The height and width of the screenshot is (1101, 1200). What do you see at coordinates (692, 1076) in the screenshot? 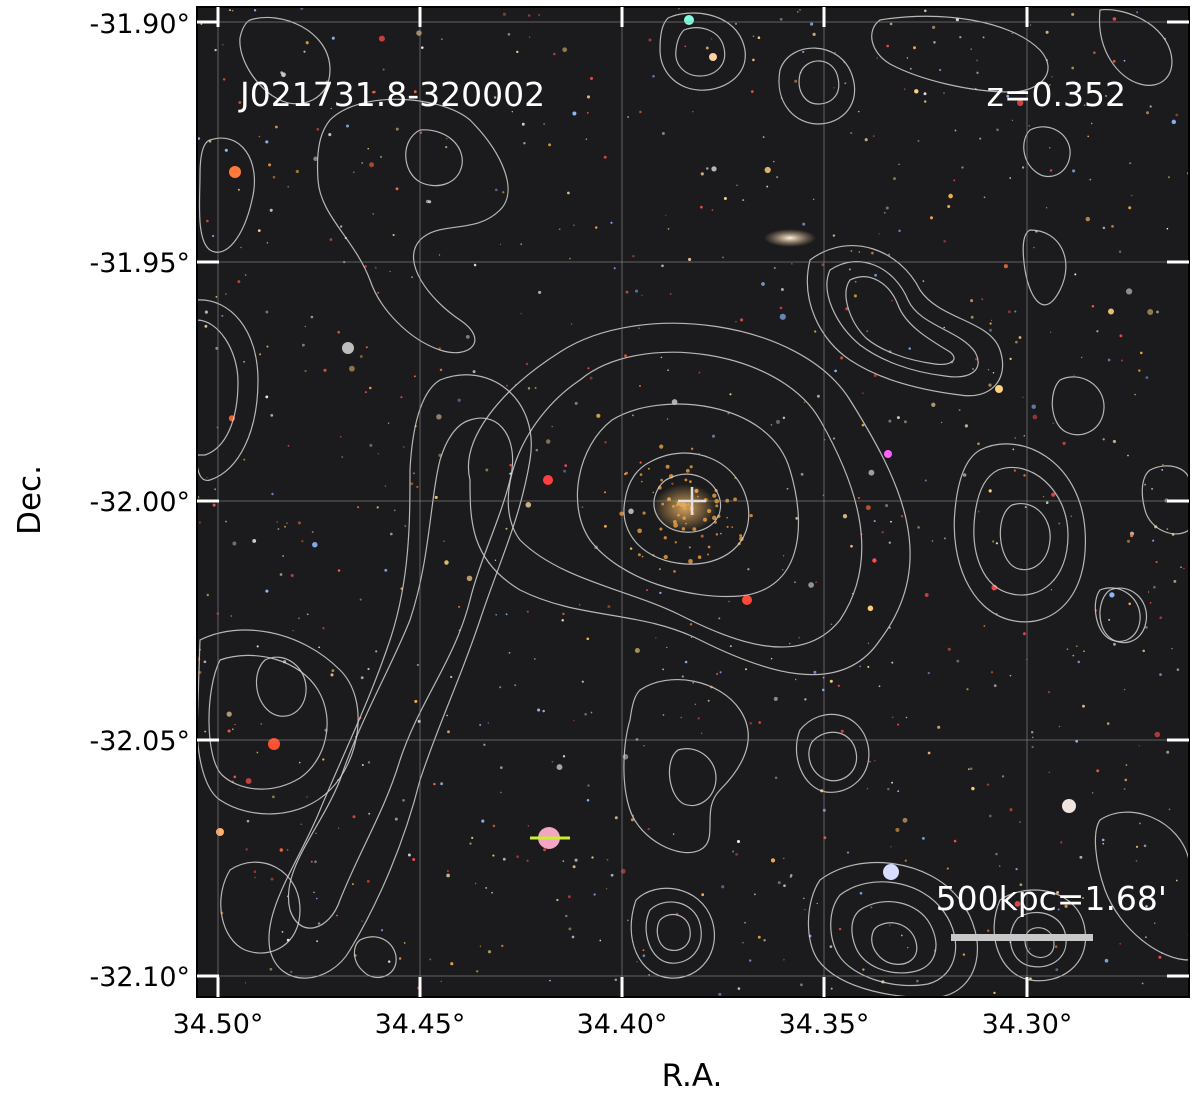
I see `x-axis-title: R.A.` at bounding box center [692, 1076].